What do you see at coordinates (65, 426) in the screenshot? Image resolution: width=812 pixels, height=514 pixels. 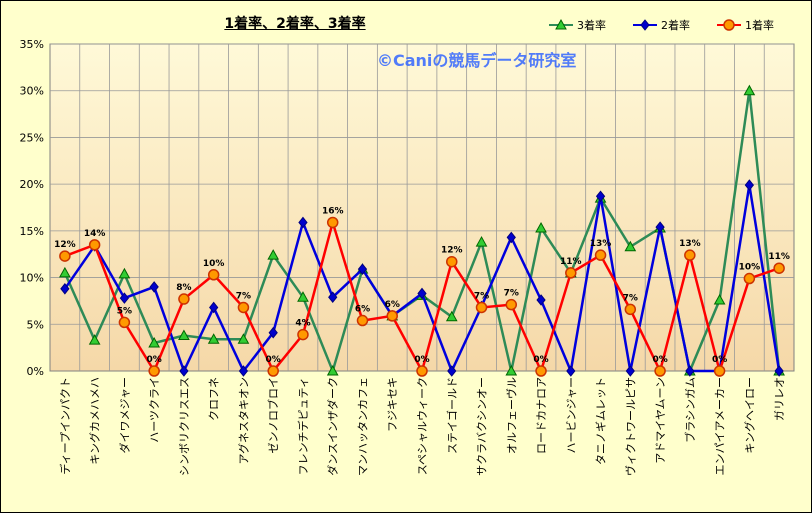 I see `x-tick-label: ディープインパクト` at bounding box center [65, 426].